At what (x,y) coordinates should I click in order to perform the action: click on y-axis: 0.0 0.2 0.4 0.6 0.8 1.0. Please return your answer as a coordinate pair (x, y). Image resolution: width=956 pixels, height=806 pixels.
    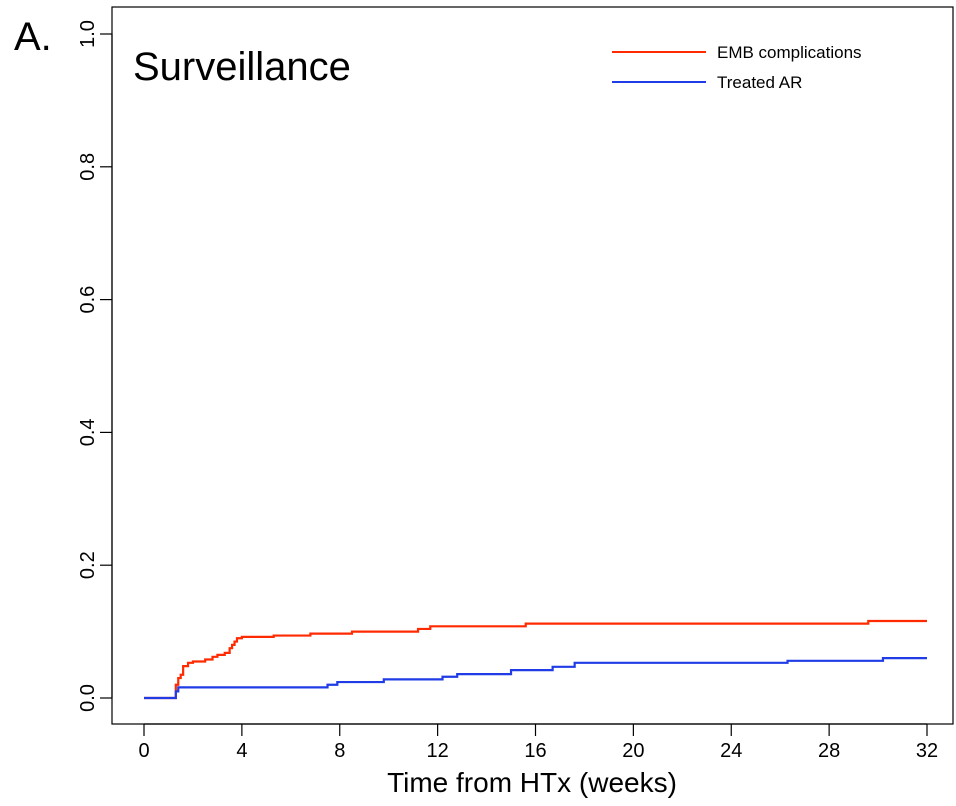
    Looking at the image, I should click on (95, 366).